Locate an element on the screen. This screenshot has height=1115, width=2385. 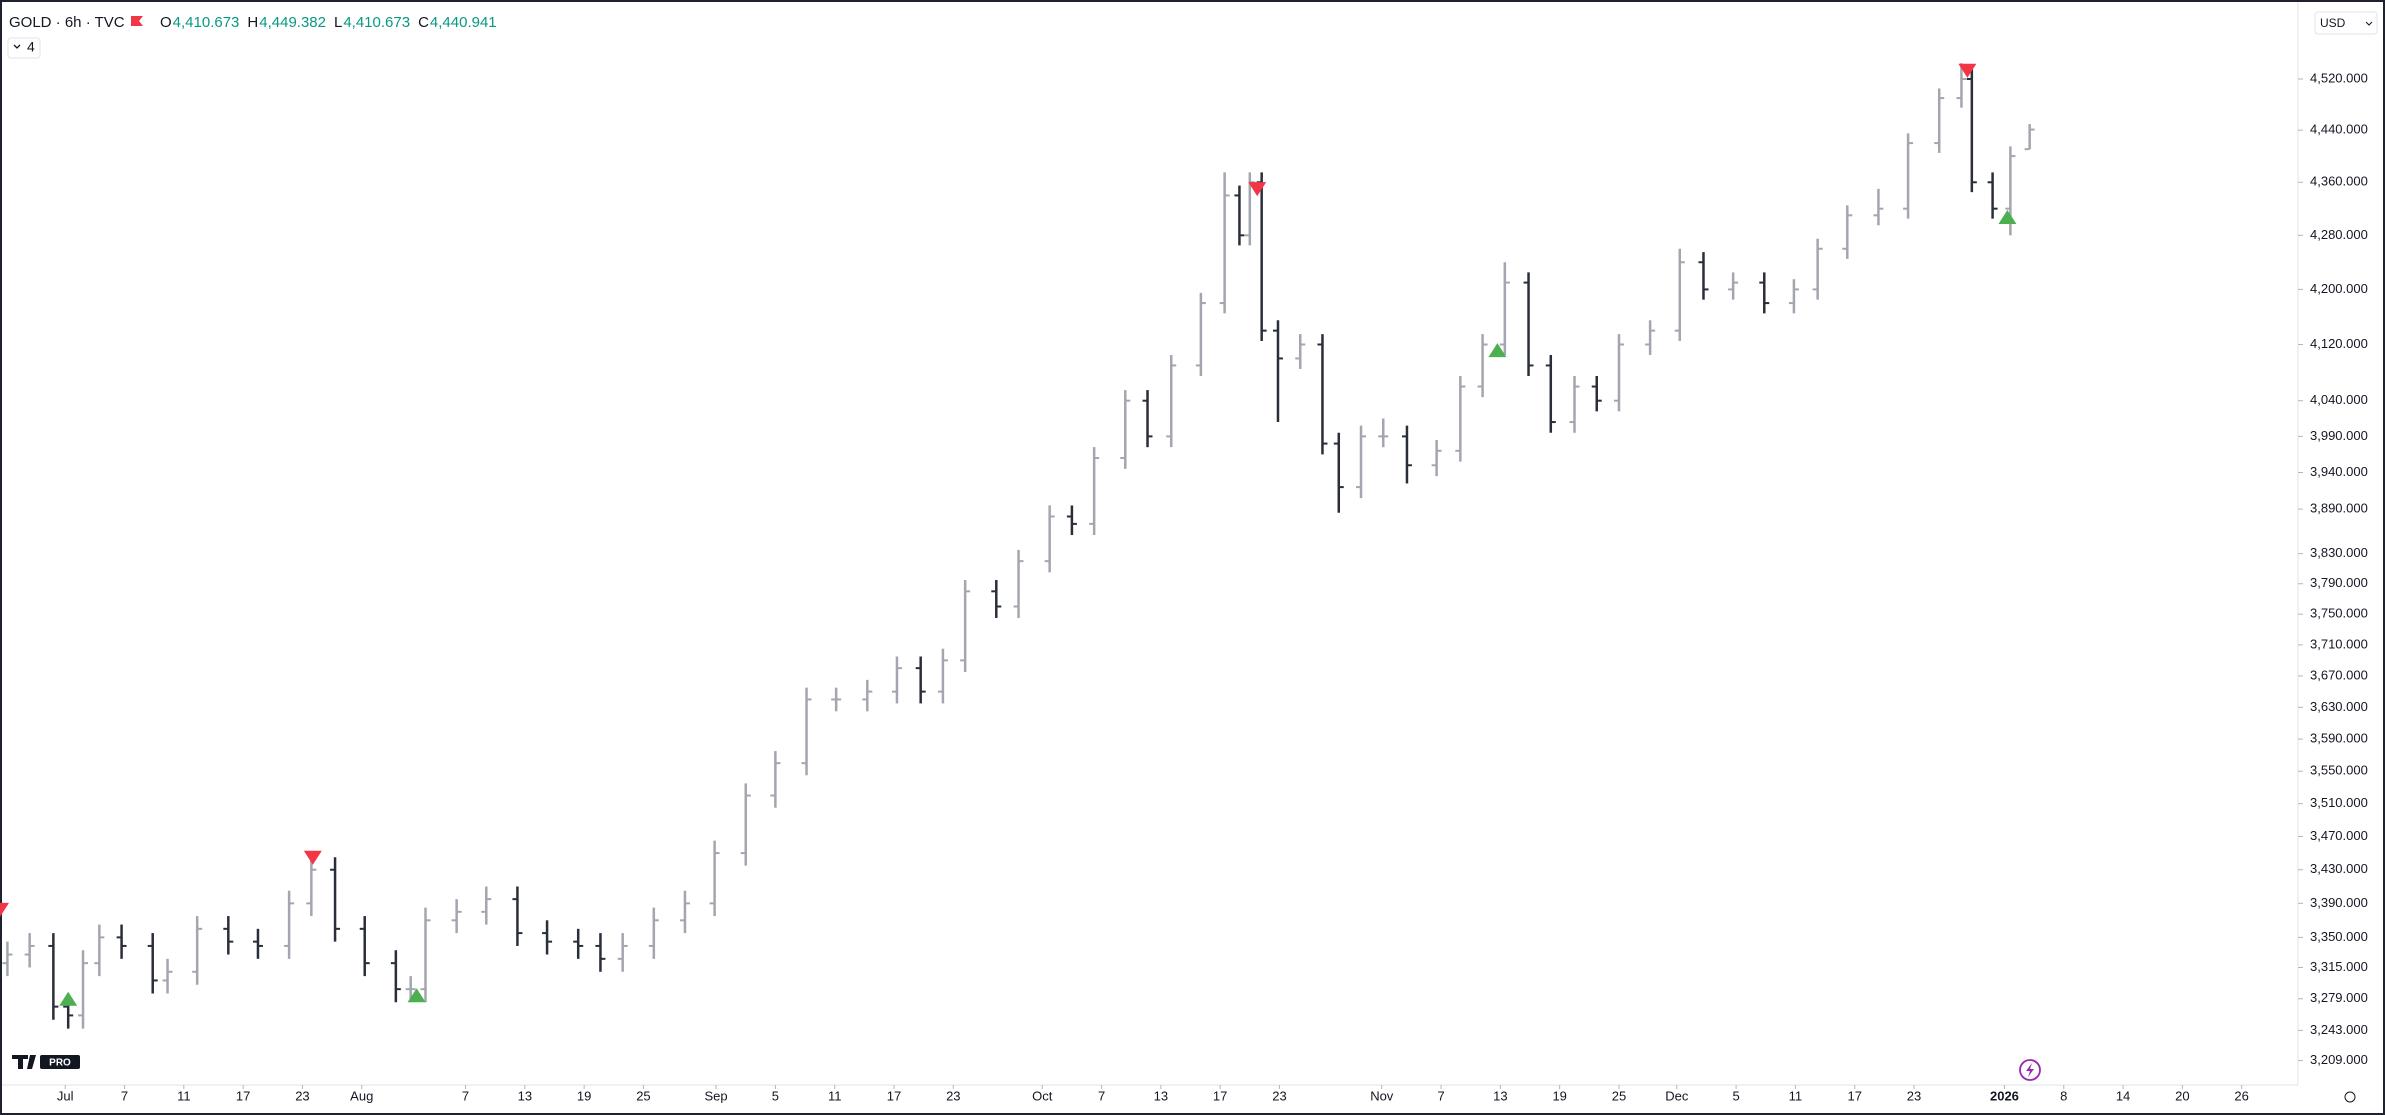
x-tick-label: 14 is located at coordinates (2123, 1095).